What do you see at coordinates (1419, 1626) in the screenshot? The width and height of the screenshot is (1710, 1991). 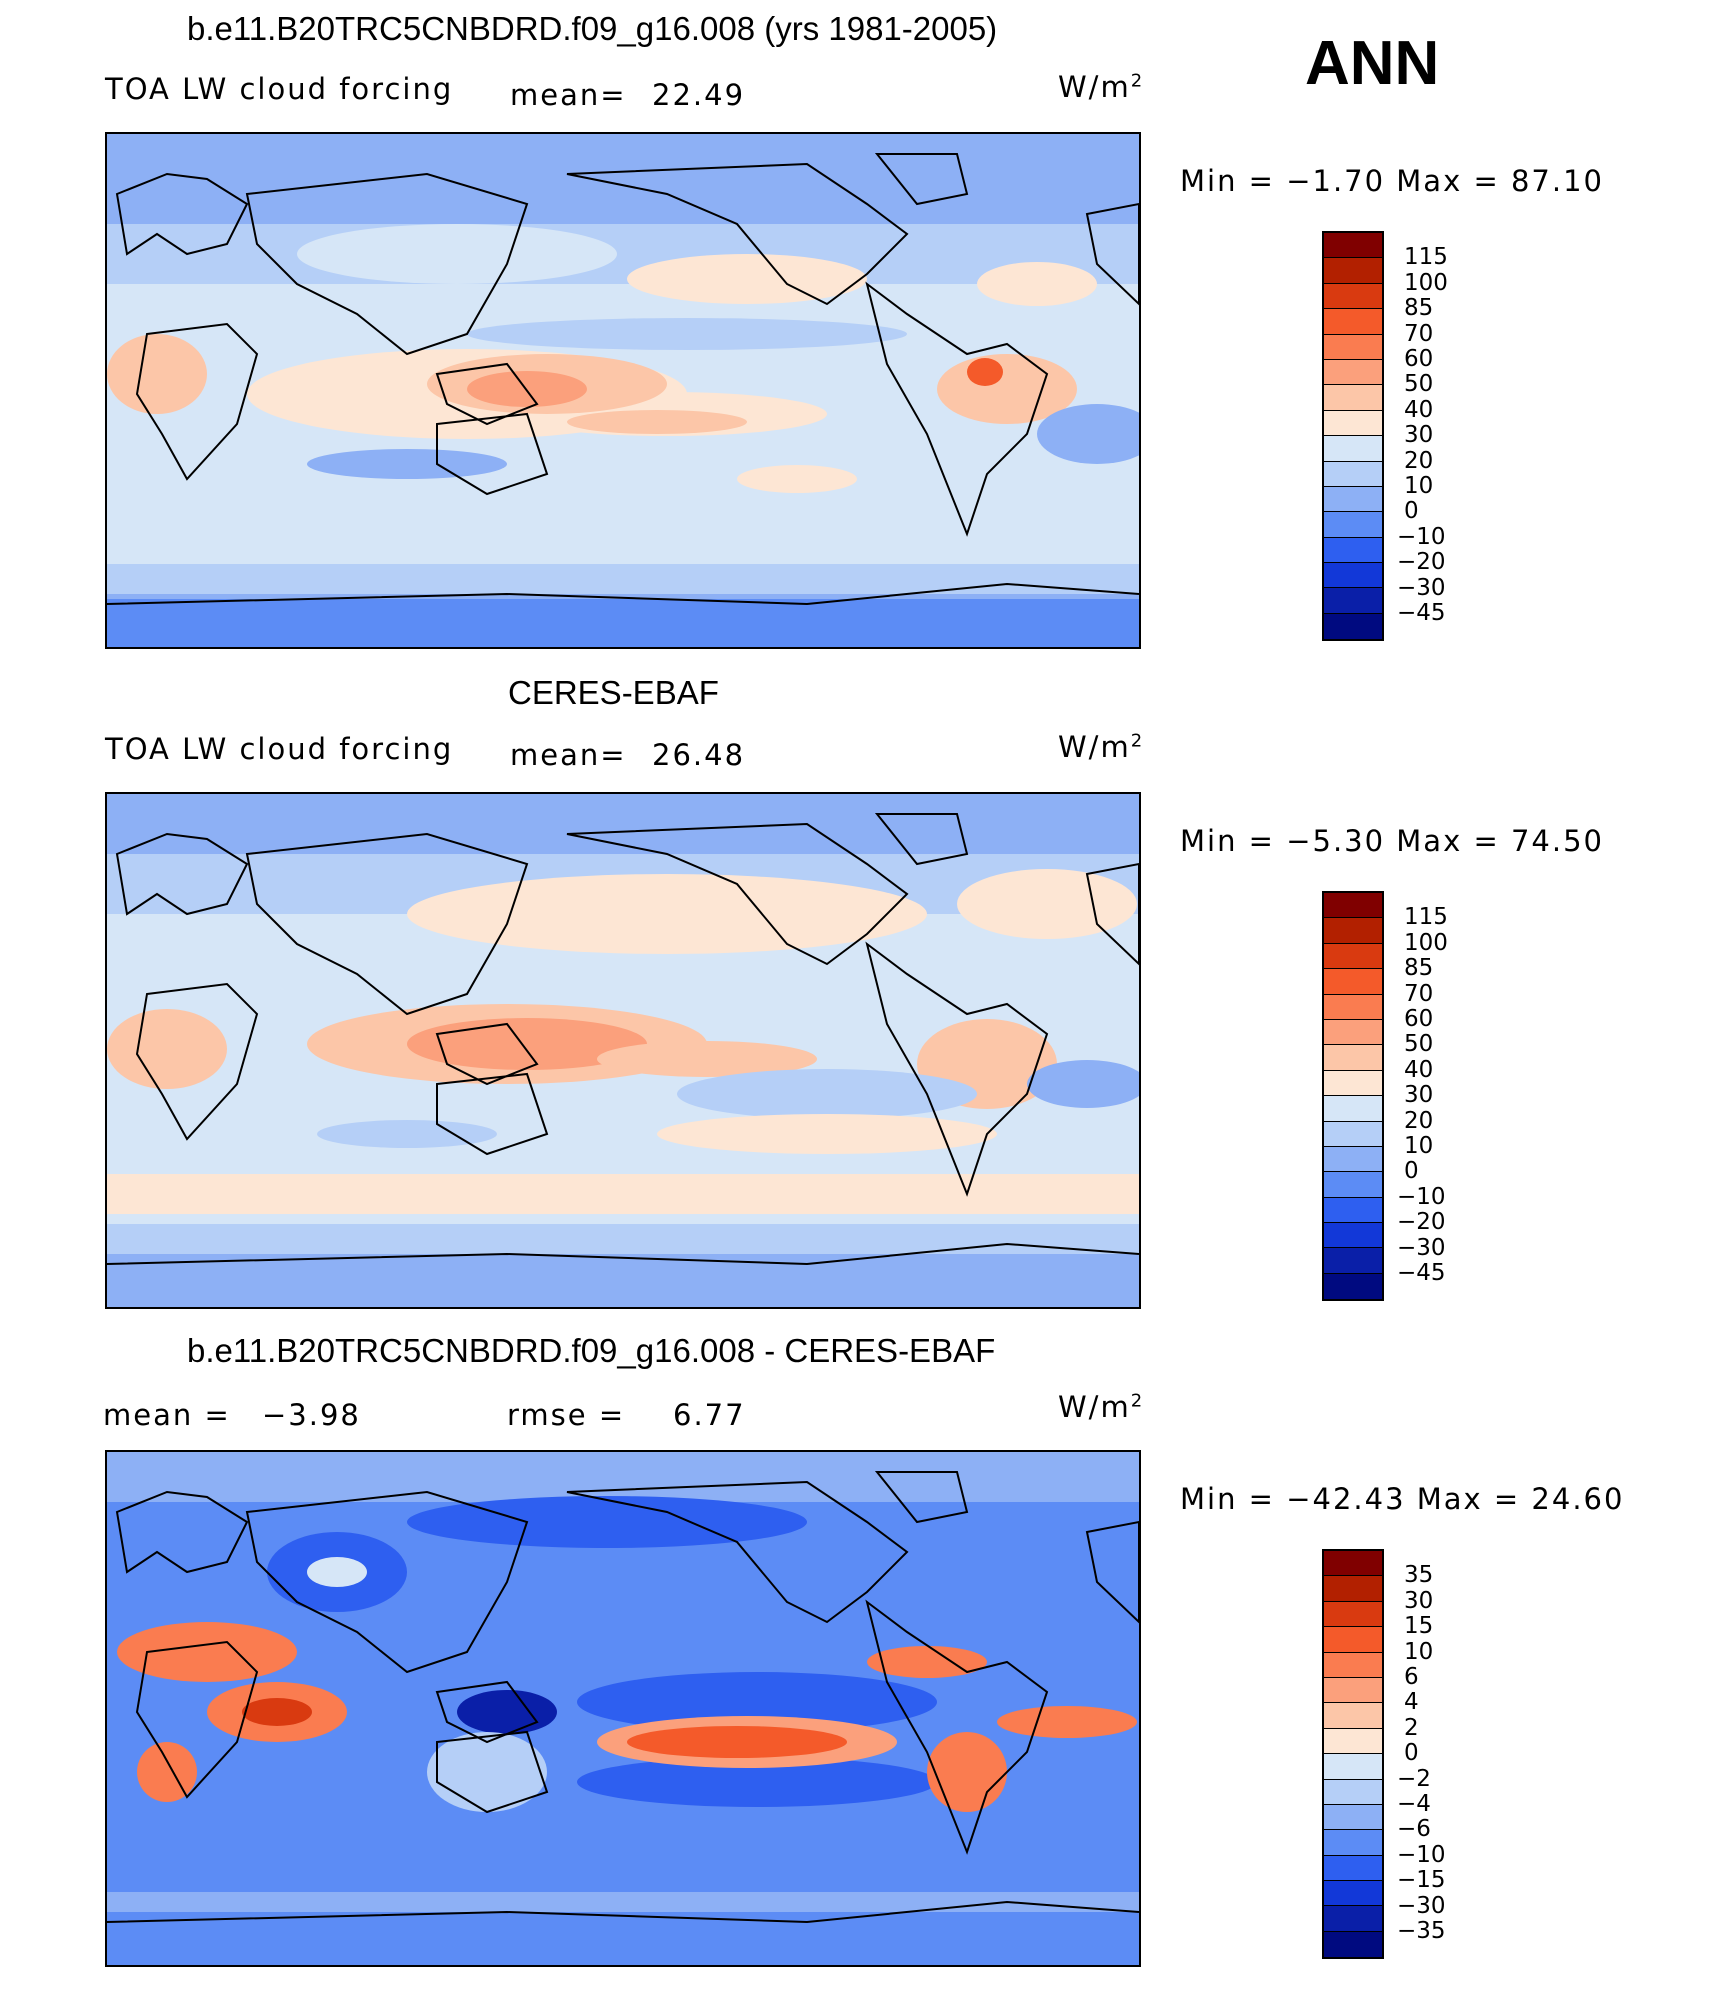 I see `colorbar-tick-label: 15` at bounding box center [1419, 1626].